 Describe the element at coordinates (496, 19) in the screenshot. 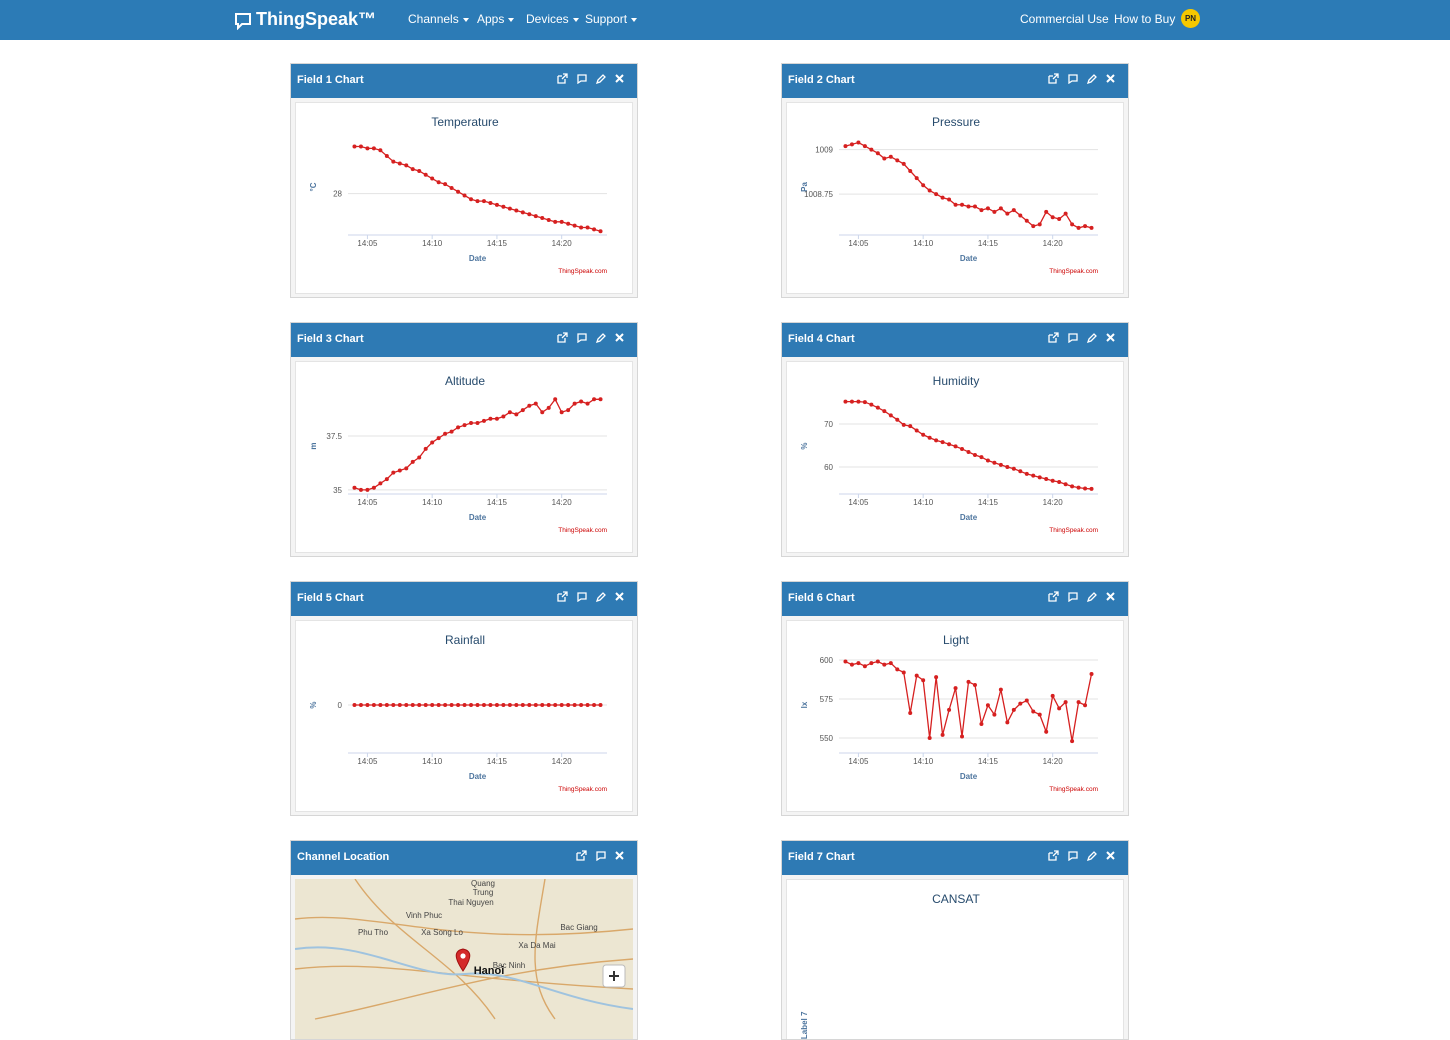

I see `menu-item: Apps` at that location.